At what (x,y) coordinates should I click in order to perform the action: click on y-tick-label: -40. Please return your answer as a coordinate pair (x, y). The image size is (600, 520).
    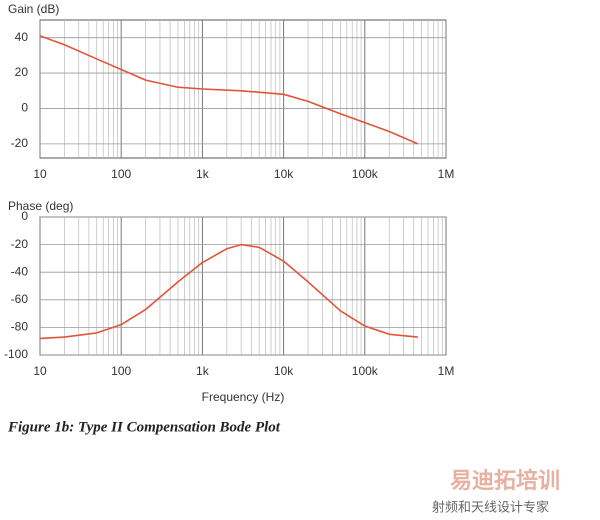
    Looking at the image, I should click on (20, 271).